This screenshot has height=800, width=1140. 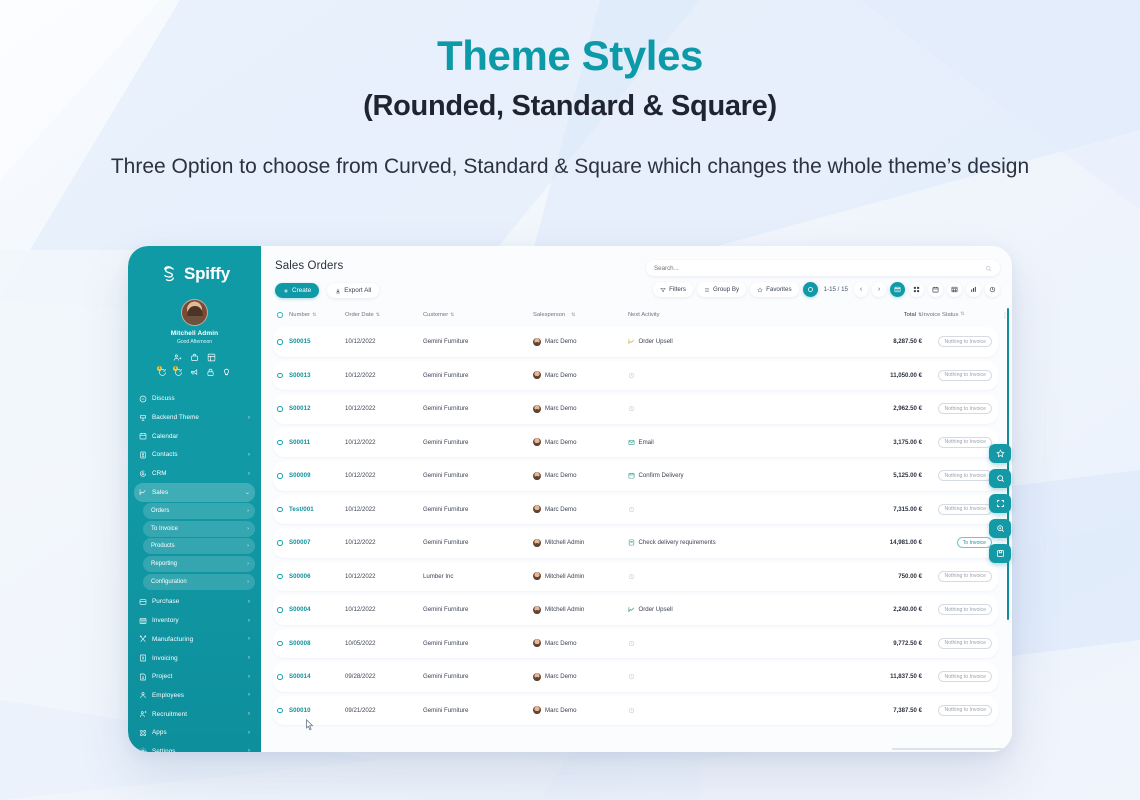 What do you see at coordinates (194, 732) in the screenshot?
I see `sidebar-item-apps: Apps ›` at bounding box center [194, 732].